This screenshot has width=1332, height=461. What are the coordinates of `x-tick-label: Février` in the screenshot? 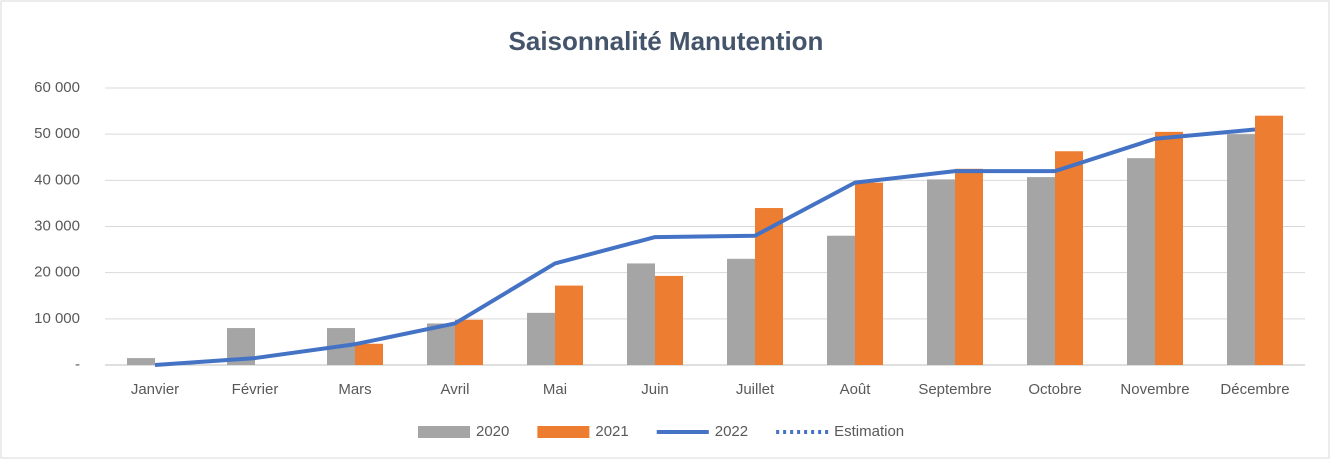 It's located at (255, 389).